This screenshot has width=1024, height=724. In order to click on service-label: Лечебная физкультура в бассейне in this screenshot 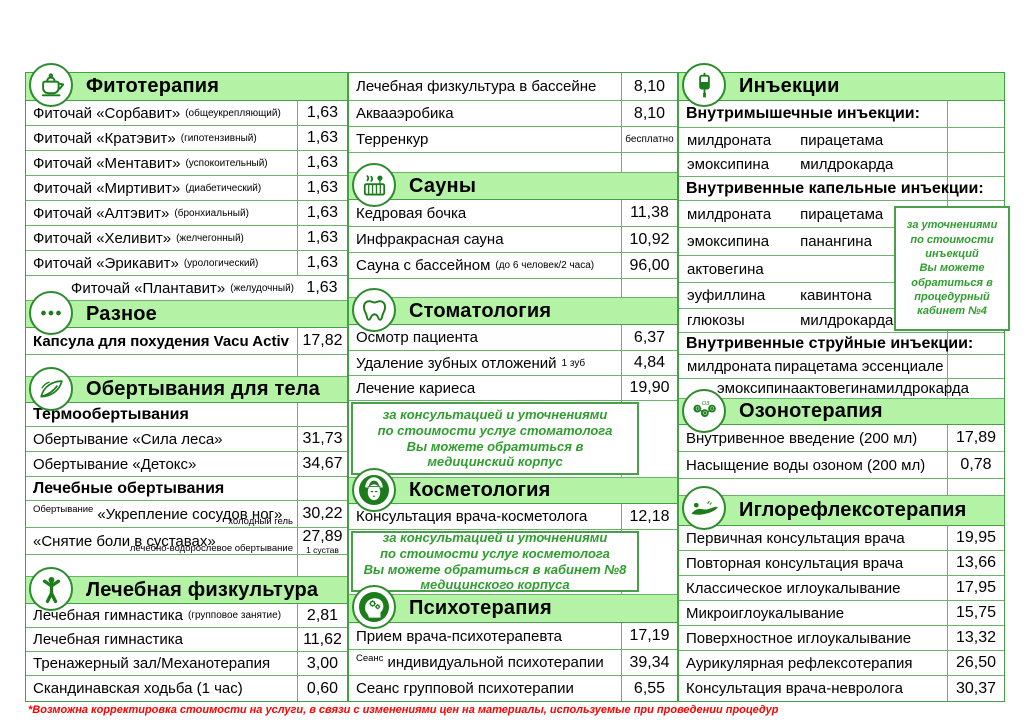, I will do `click(485, 86)`.